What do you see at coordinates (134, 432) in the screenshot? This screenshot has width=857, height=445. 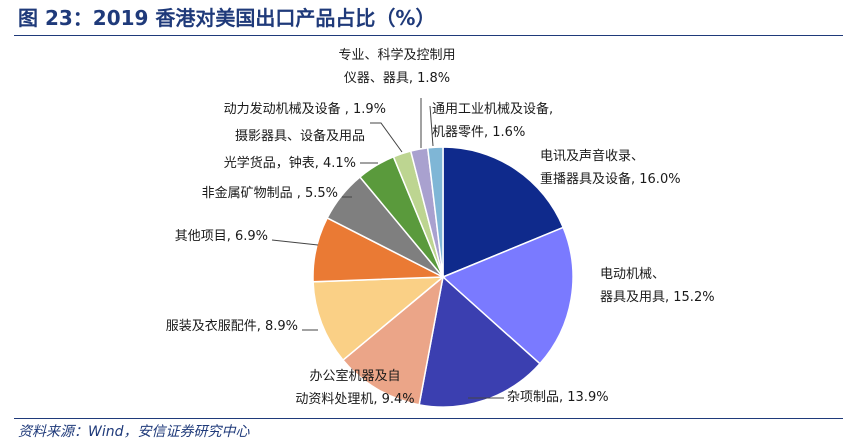 I see `source-note: 资料来源：Wind，安信证券研究中心` at bounding box center [134, 432].